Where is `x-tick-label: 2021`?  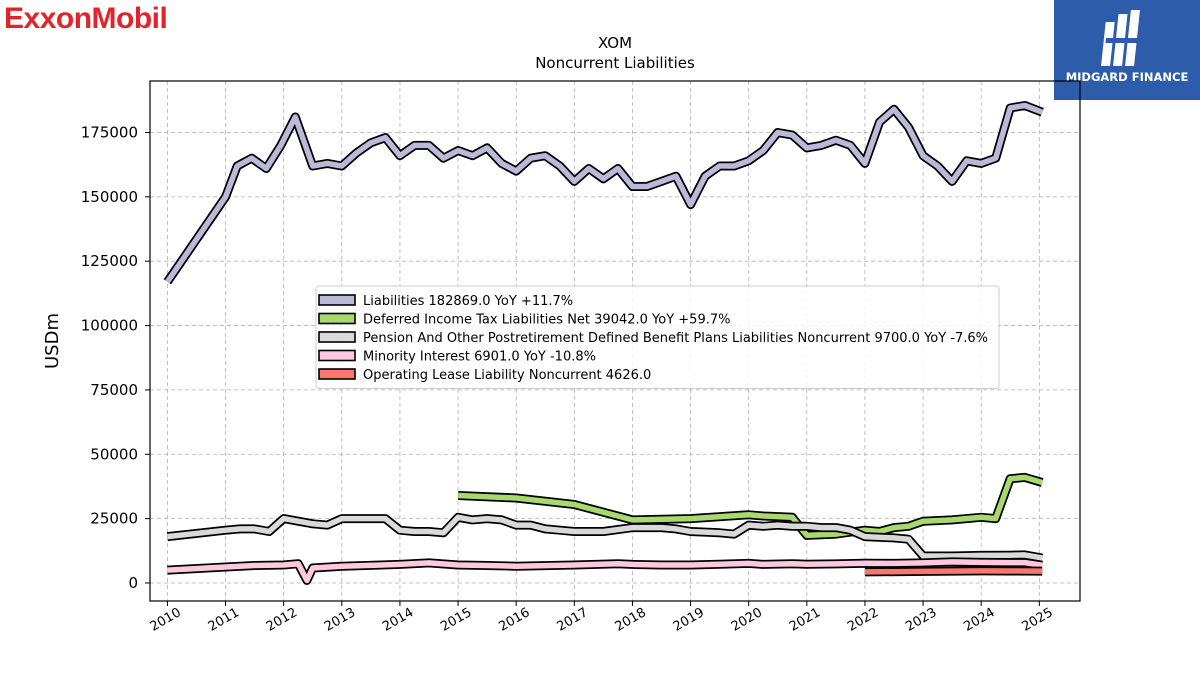 x-tick-label: 2021 is located at coordinates (805, 620).